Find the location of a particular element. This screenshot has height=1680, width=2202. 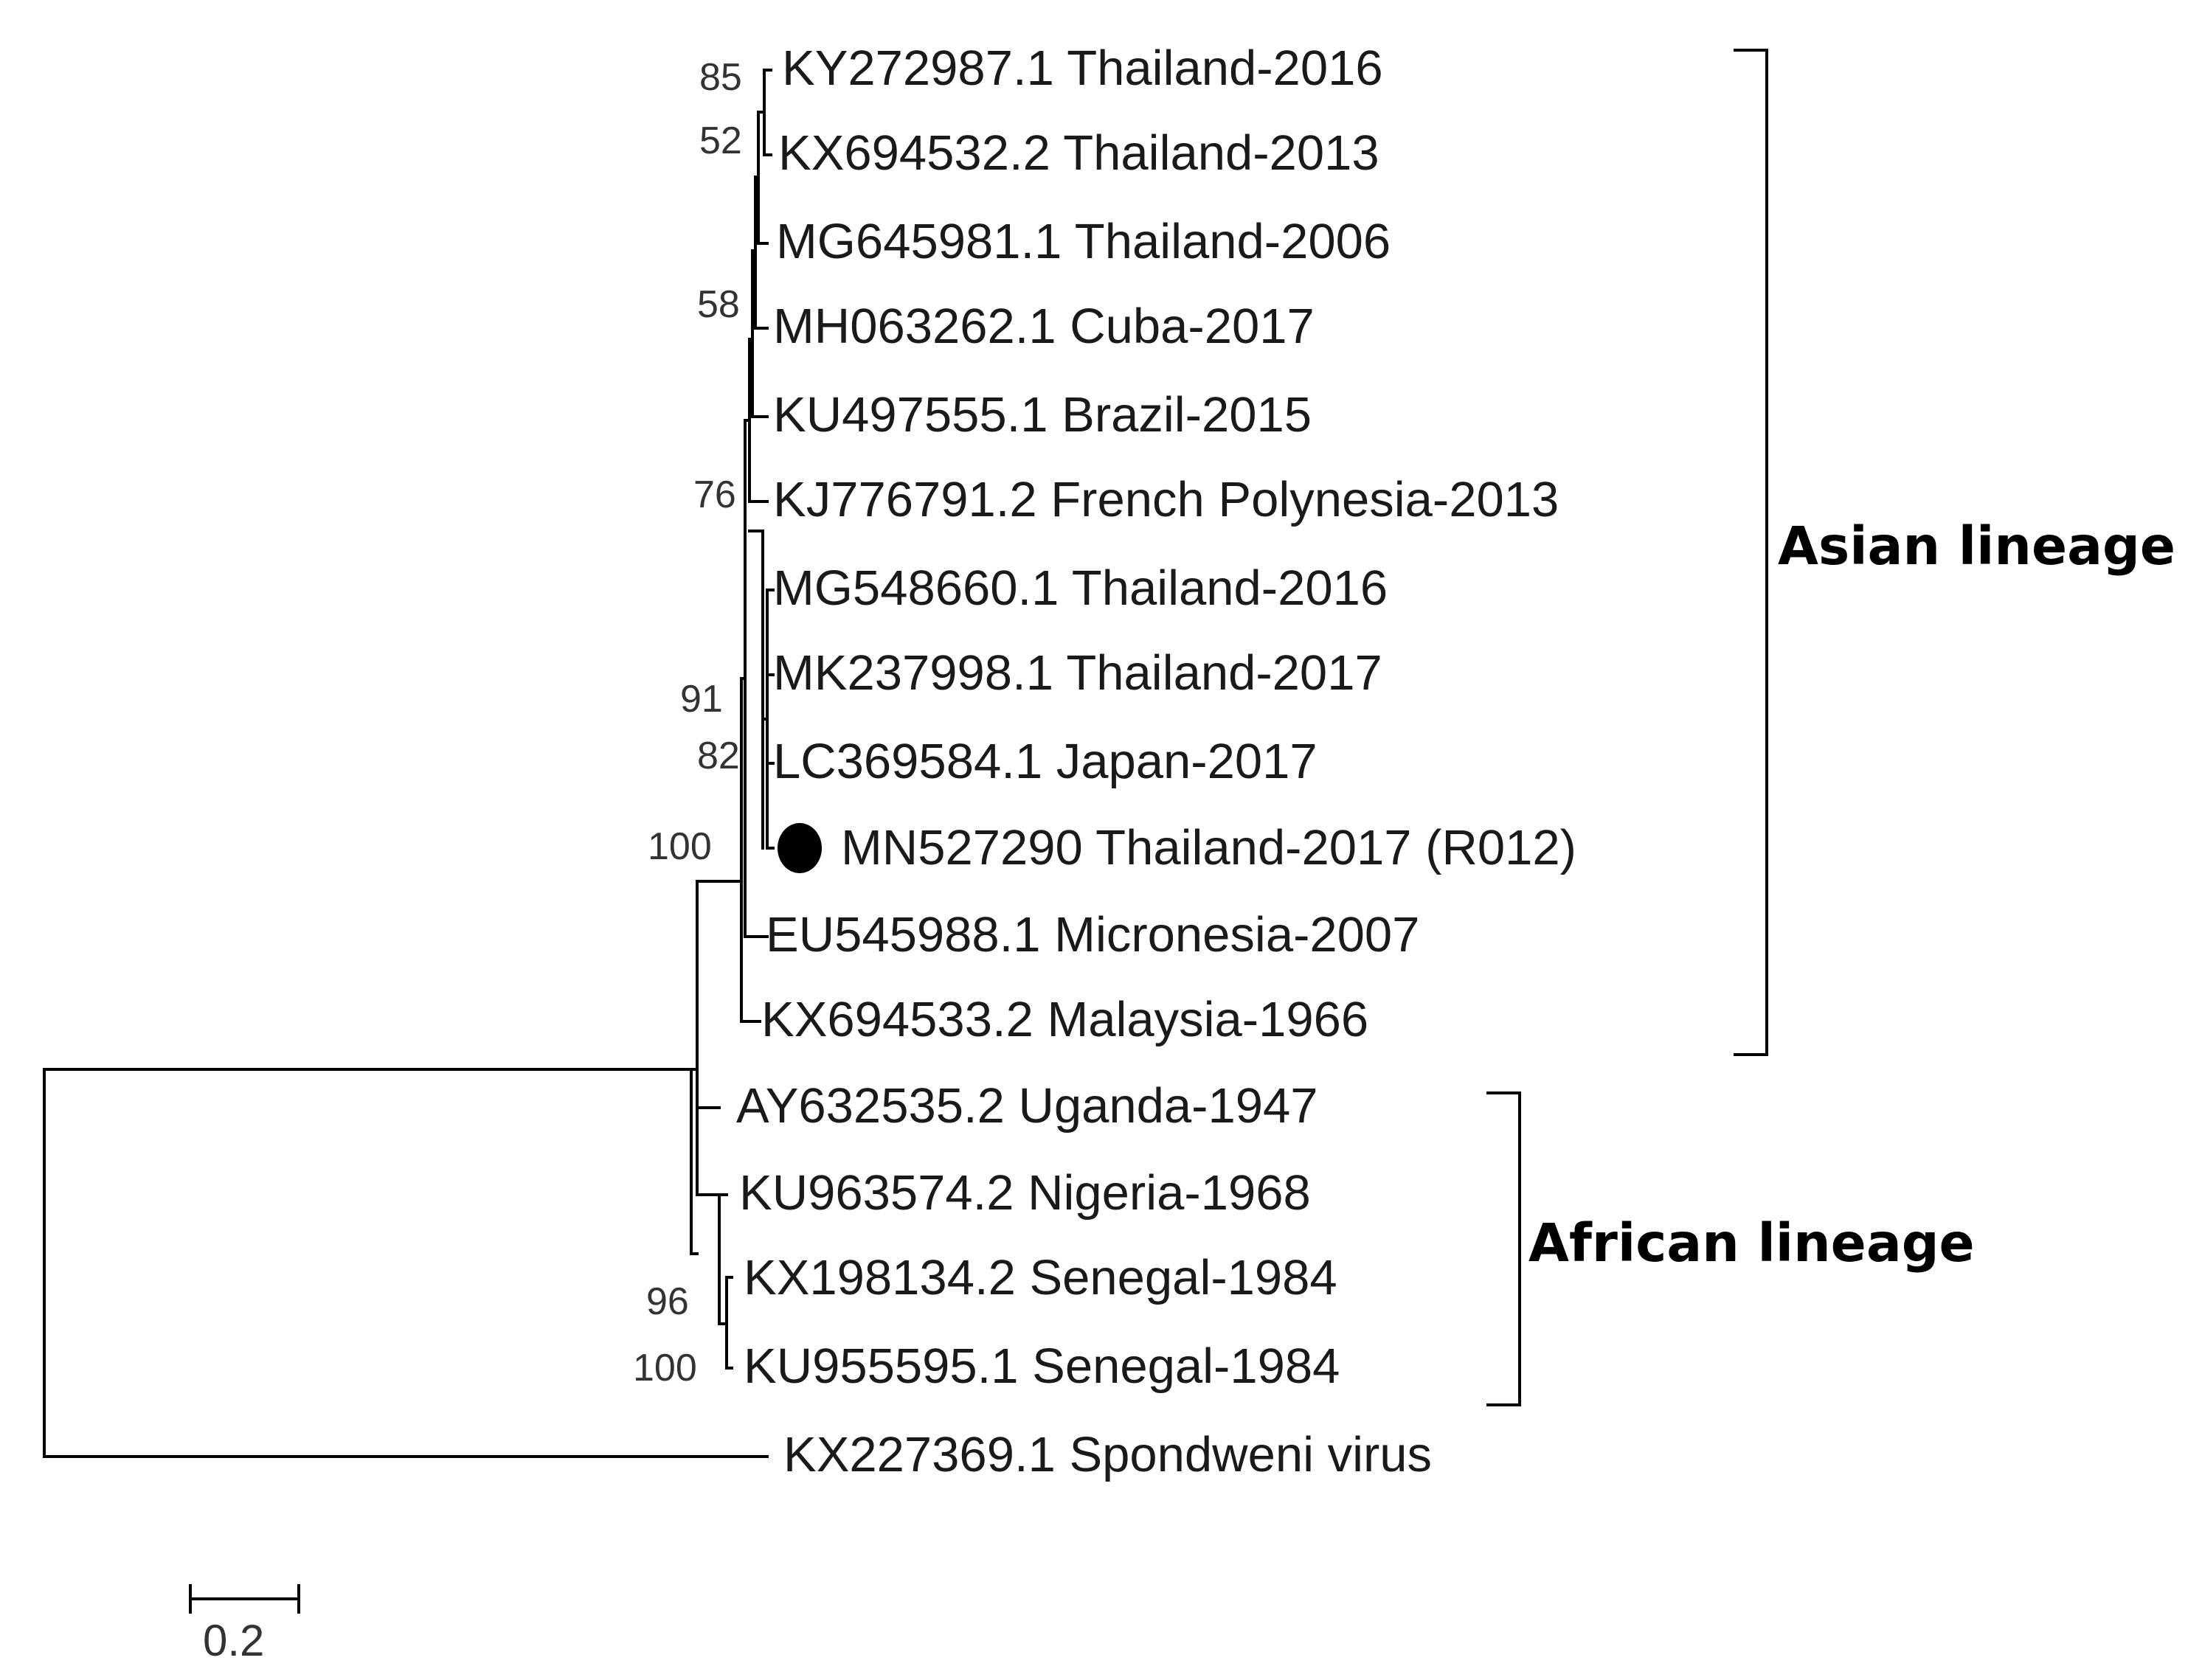

taxon-label: KJ776791.2 French Polynesia-2013 is located at coordinates (1166, 499).